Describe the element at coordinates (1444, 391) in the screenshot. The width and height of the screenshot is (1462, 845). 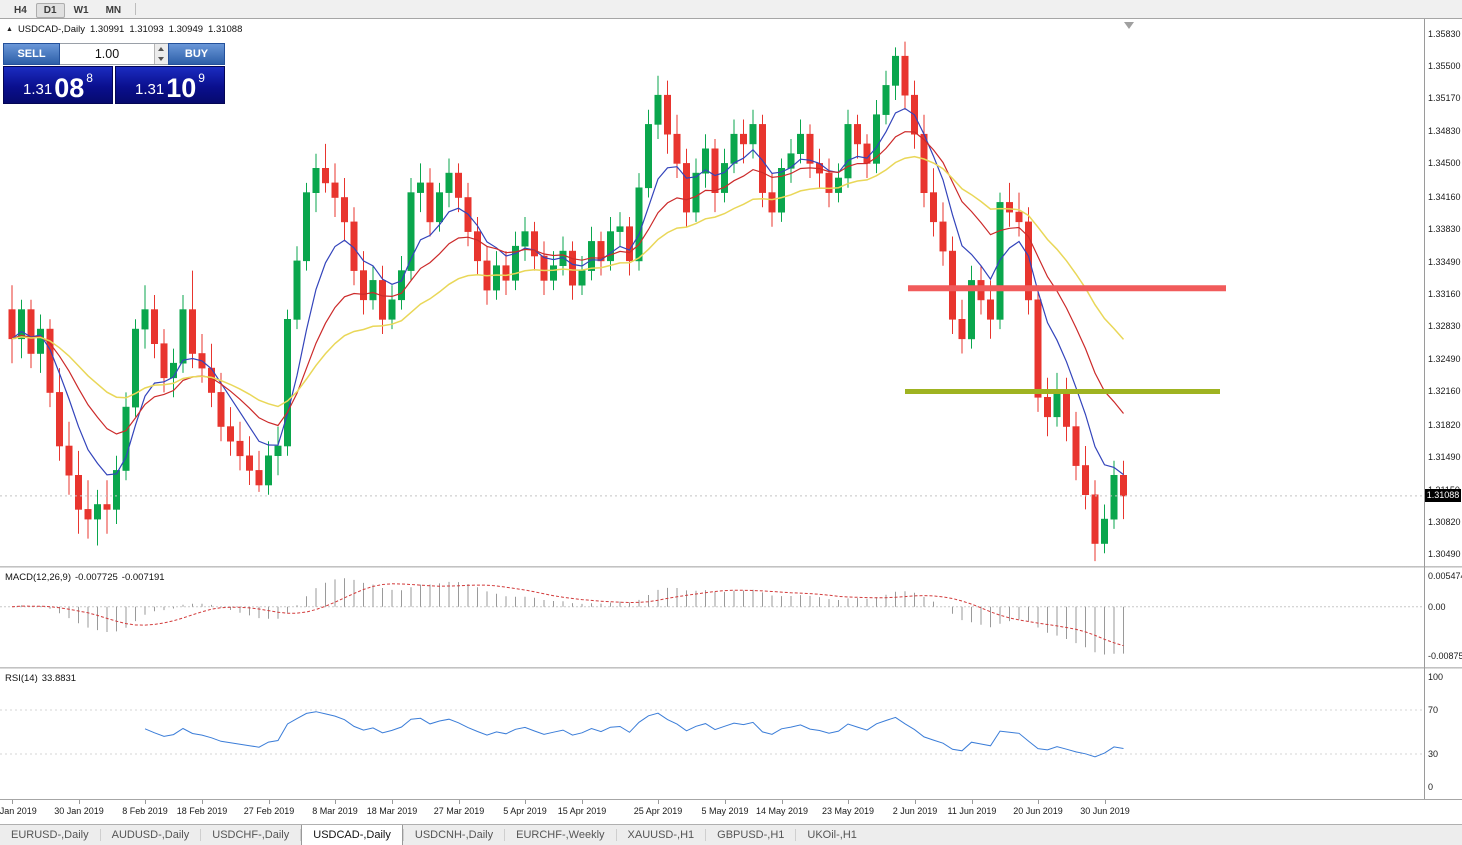
I see `price-axis-label: 1.32160` at that location.